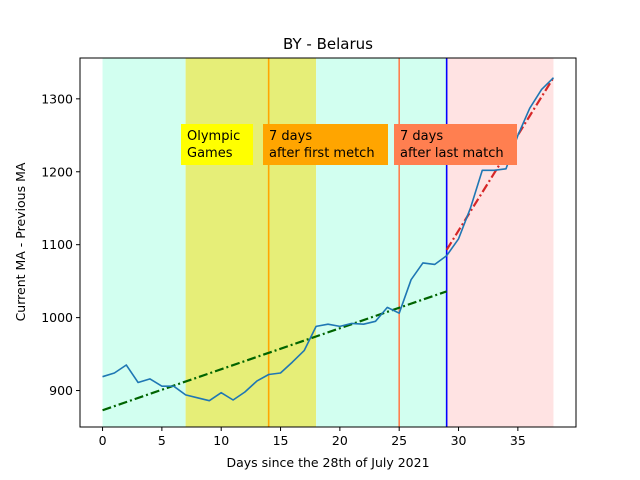  I want to click on y-axis-ticks: 900 1000 1100 1200 1300, so click(60, 244).